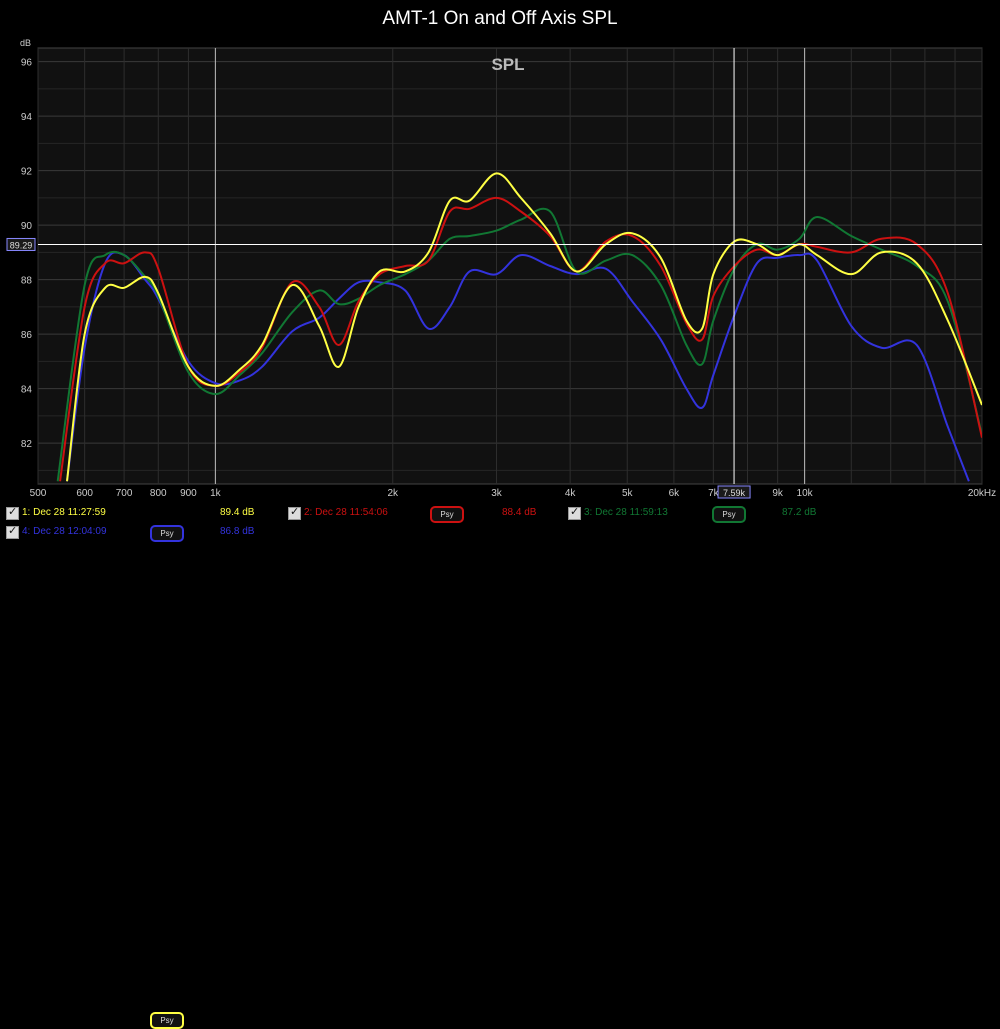 This screenshot has width=1000, height=1029. I want to click on x-tick-label: 7k, so click(714, 493).